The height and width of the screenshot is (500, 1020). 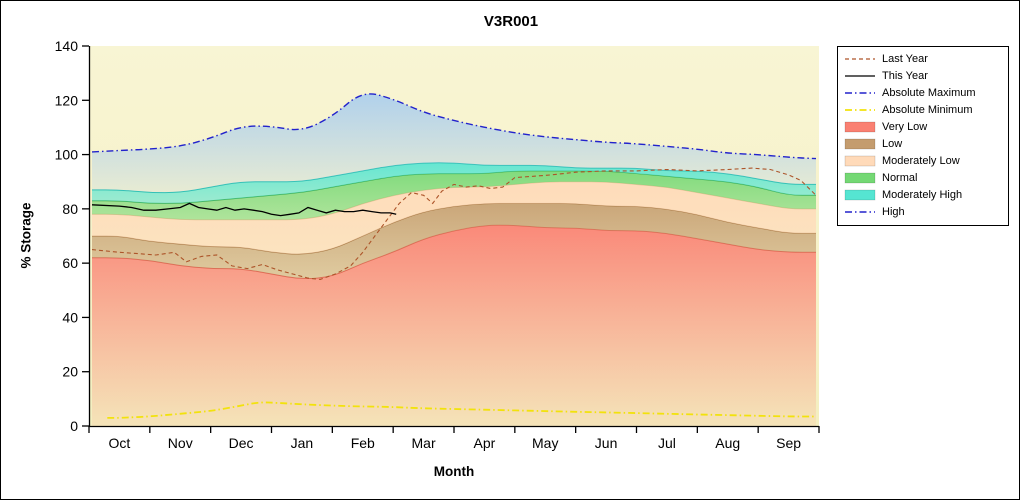 I want to click on legend-item-this-year: This Year, so click(x=923, y=76).